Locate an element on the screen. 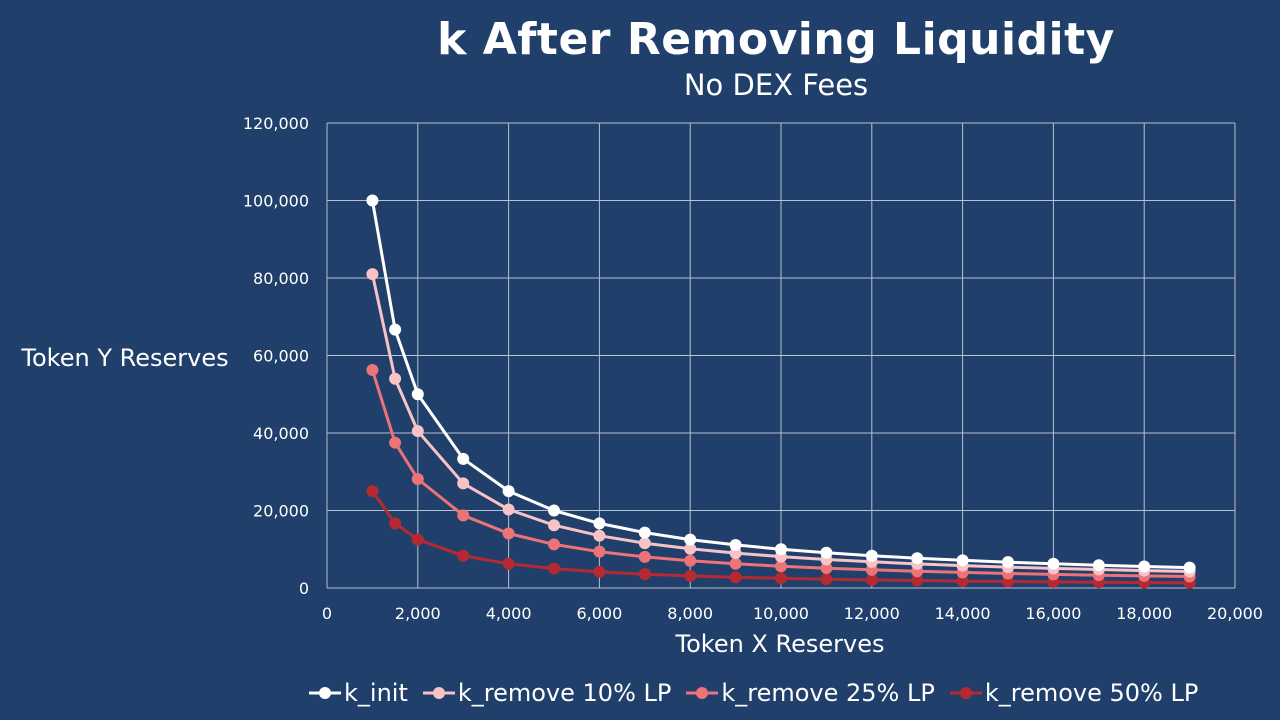  y-tick-label: 120,000 is located at coordinates (276, 123).